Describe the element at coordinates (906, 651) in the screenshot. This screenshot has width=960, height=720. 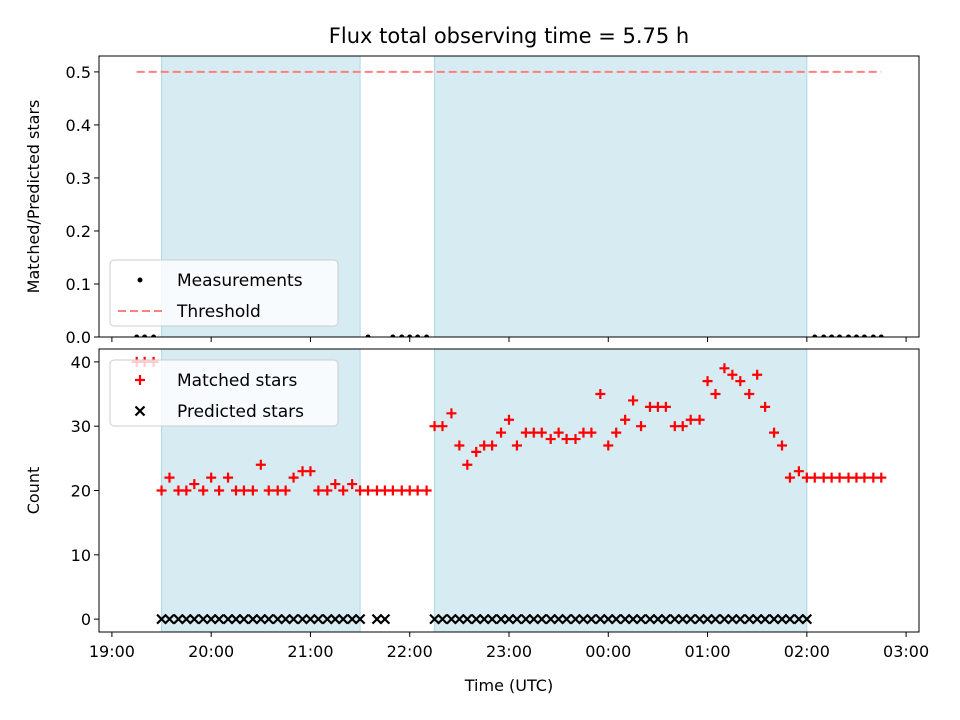
I see `x-tick-label: 03:00` at that location.